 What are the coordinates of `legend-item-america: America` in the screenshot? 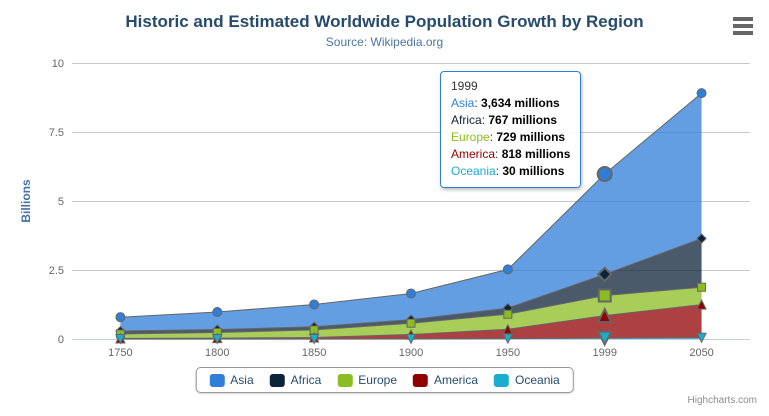 It's located at (445, 380).